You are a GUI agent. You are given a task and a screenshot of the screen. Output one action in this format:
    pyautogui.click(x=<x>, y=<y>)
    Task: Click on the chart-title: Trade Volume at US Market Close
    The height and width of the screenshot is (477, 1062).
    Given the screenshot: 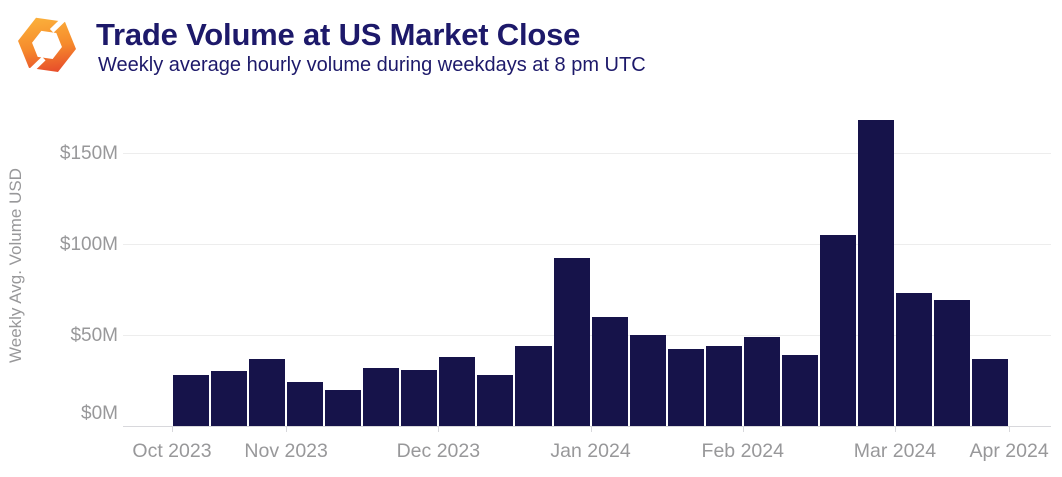 What is the action you would take?
    pyautogui.click(x=338, y=34)
    